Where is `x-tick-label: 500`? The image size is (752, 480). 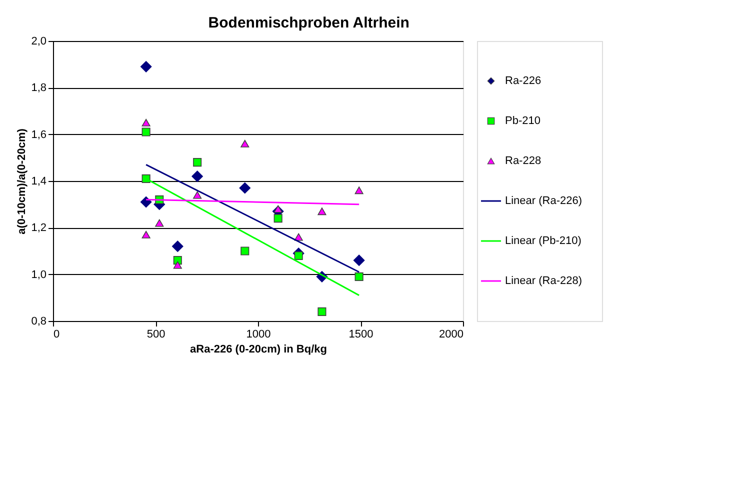 x-tick-label: 500 is located at coordinates (156, 334).